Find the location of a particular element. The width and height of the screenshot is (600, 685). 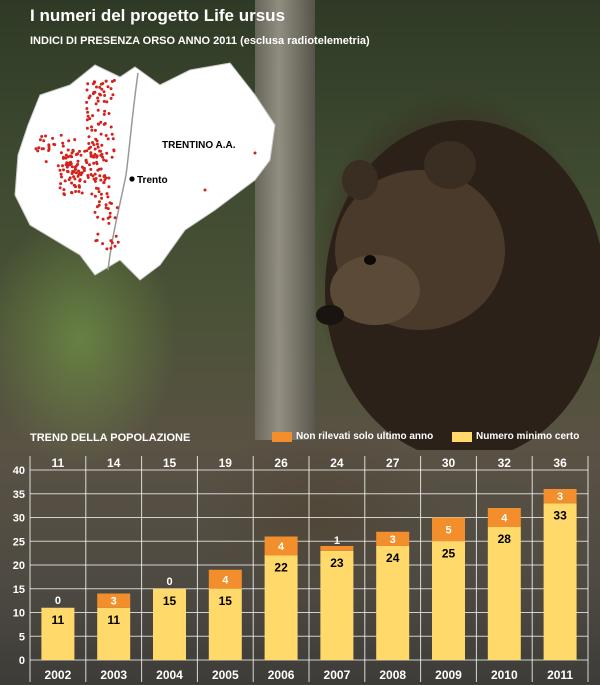

region-outline is located at coordinates (145, 171).